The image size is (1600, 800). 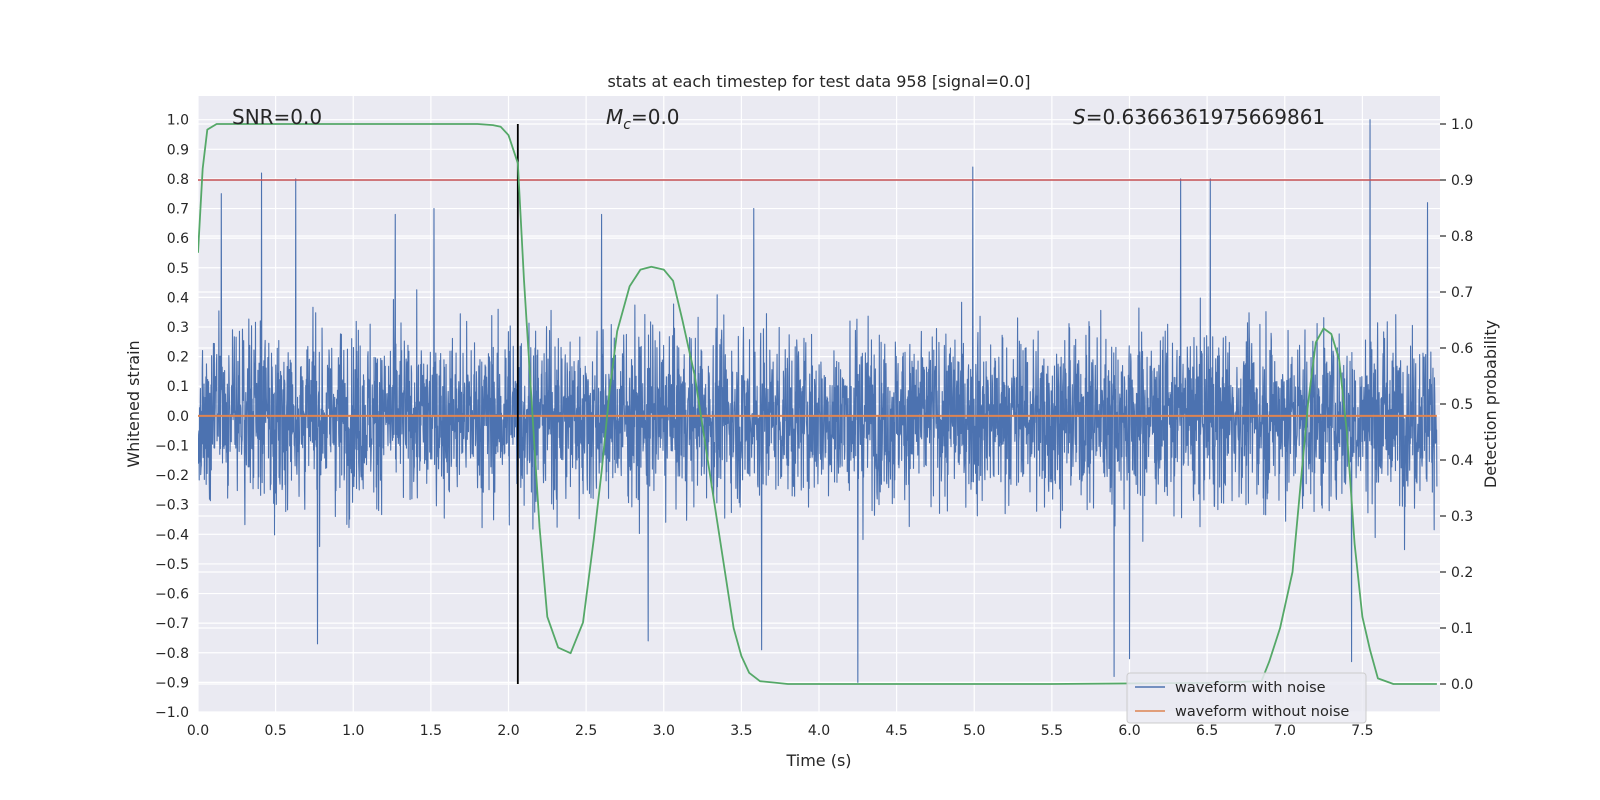 I want to click on y-tick-label: −0.4, so click(x=172, y=535).